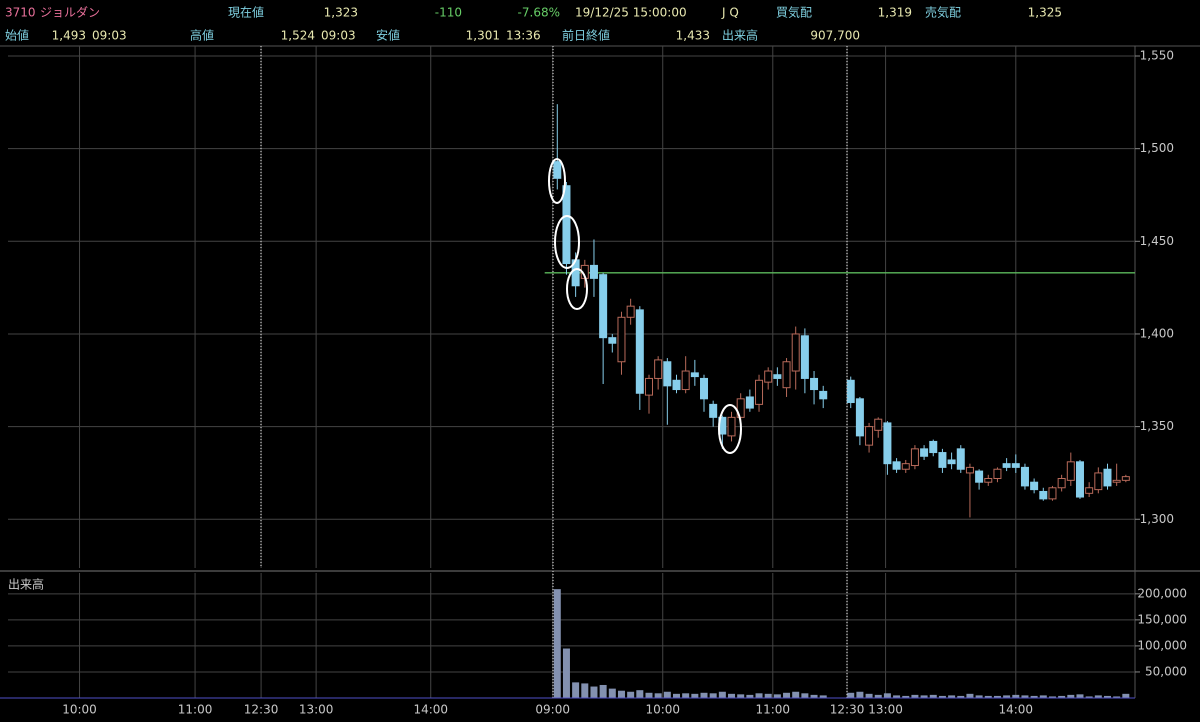 This screenshot has width=1200, height=722. What do you see at coordinates (693, 36) in the screenshot?
I see `value: 1,433` at bounding box center [693, 36].